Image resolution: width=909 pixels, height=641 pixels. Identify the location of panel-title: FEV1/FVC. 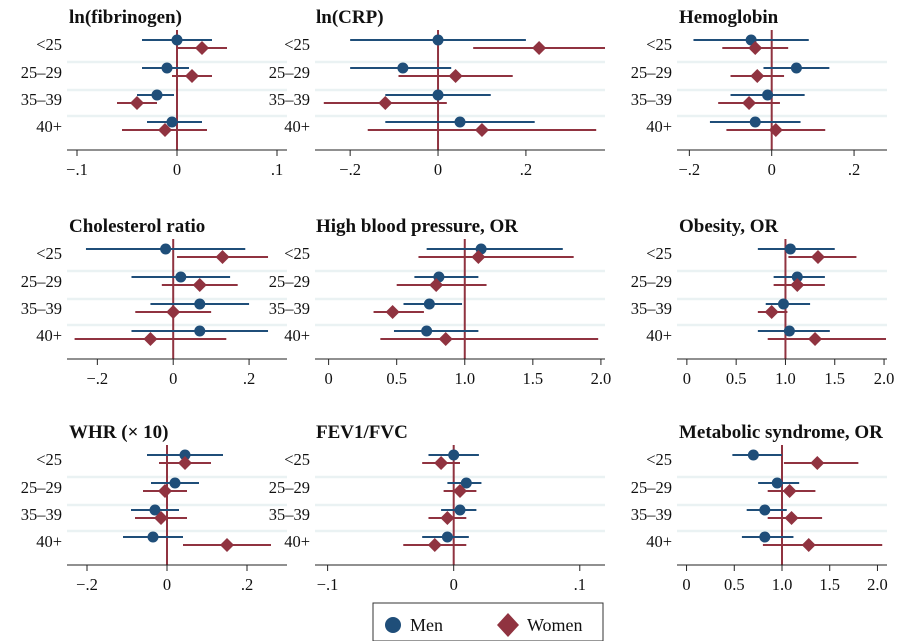
(362, 432).